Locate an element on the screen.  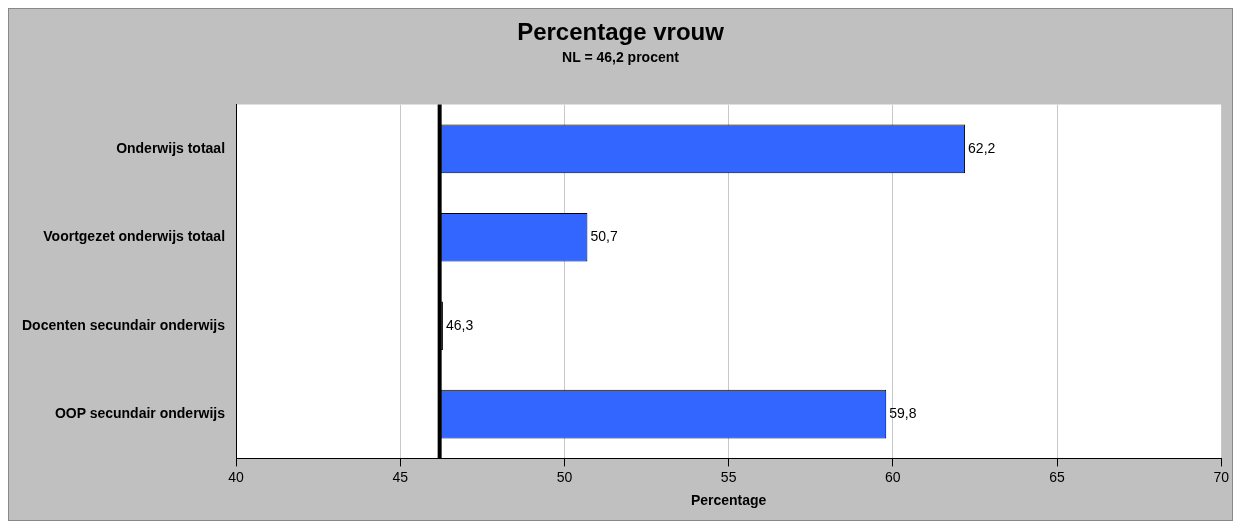
x-tick-label: 70 is located at coordinates (1221, 476).